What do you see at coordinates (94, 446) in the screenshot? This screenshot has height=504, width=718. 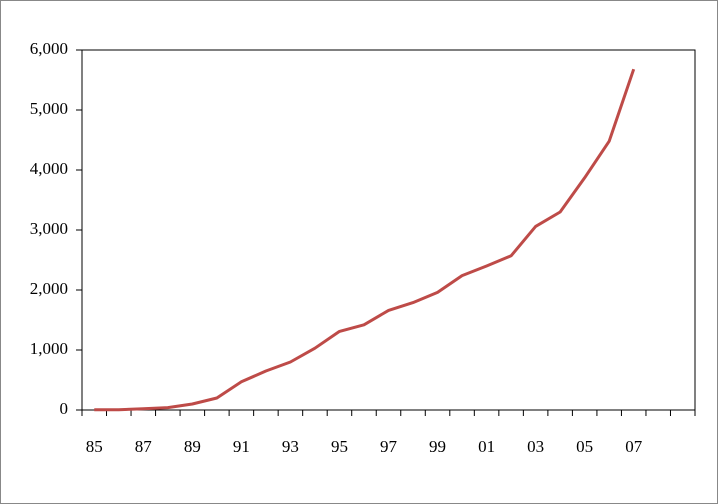 I see `x-tick-label: 85` at bounding box center [94, 446].